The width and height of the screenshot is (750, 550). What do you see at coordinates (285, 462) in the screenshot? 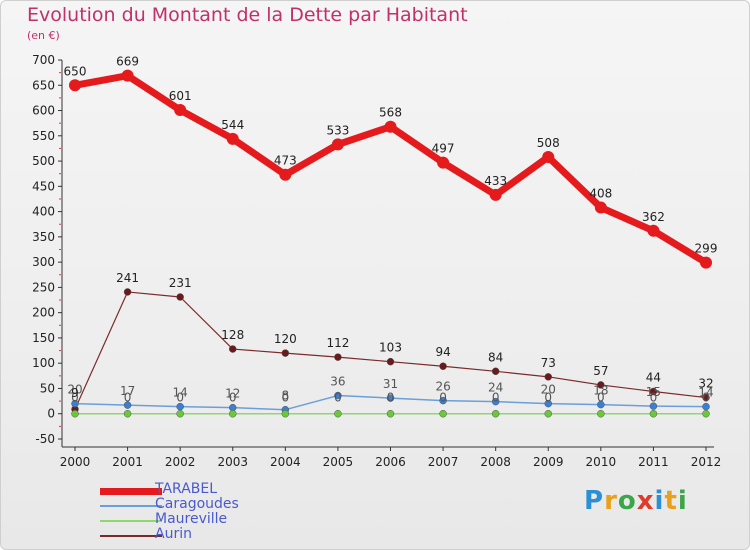
I see `x-tick-label: 2004` at bounding box center [285, 462].